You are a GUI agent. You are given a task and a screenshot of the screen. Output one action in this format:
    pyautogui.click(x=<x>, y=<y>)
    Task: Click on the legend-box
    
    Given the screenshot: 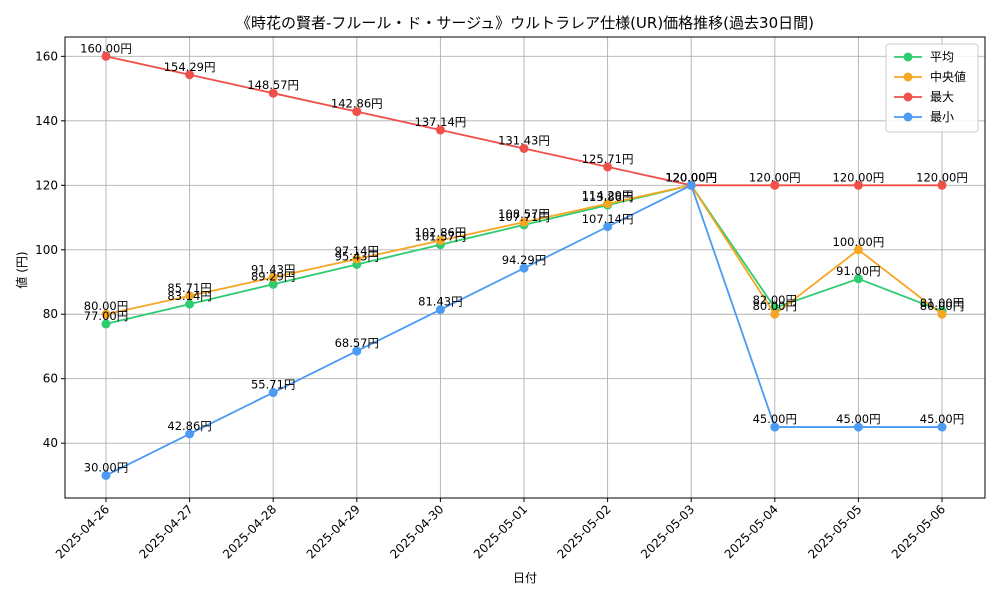 What is the action you would take?
    pyautogui.click(x=932, y=88)
    